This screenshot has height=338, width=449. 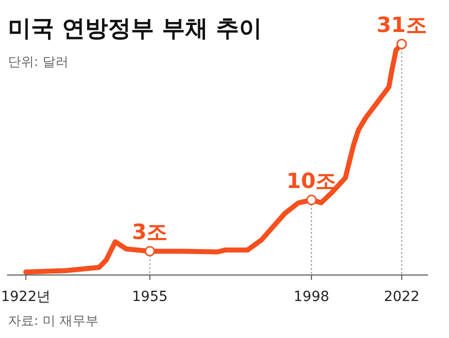 What do you see at coordinates (311, 180) in the screenshot?
I see `annotation: 10조` at bounding box center [311, 180].